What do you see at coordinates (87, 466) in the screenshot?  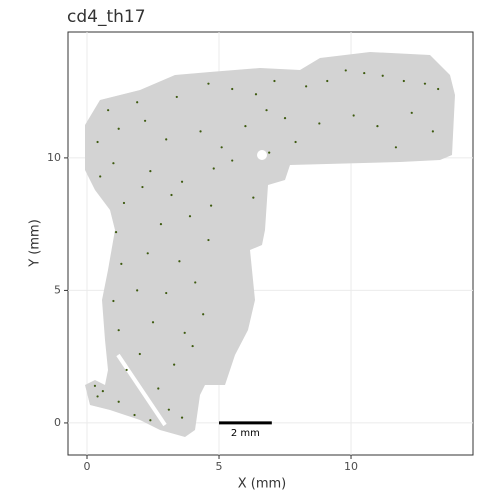 I see `x-tick-label: 0` at bounding box center [87, 466].